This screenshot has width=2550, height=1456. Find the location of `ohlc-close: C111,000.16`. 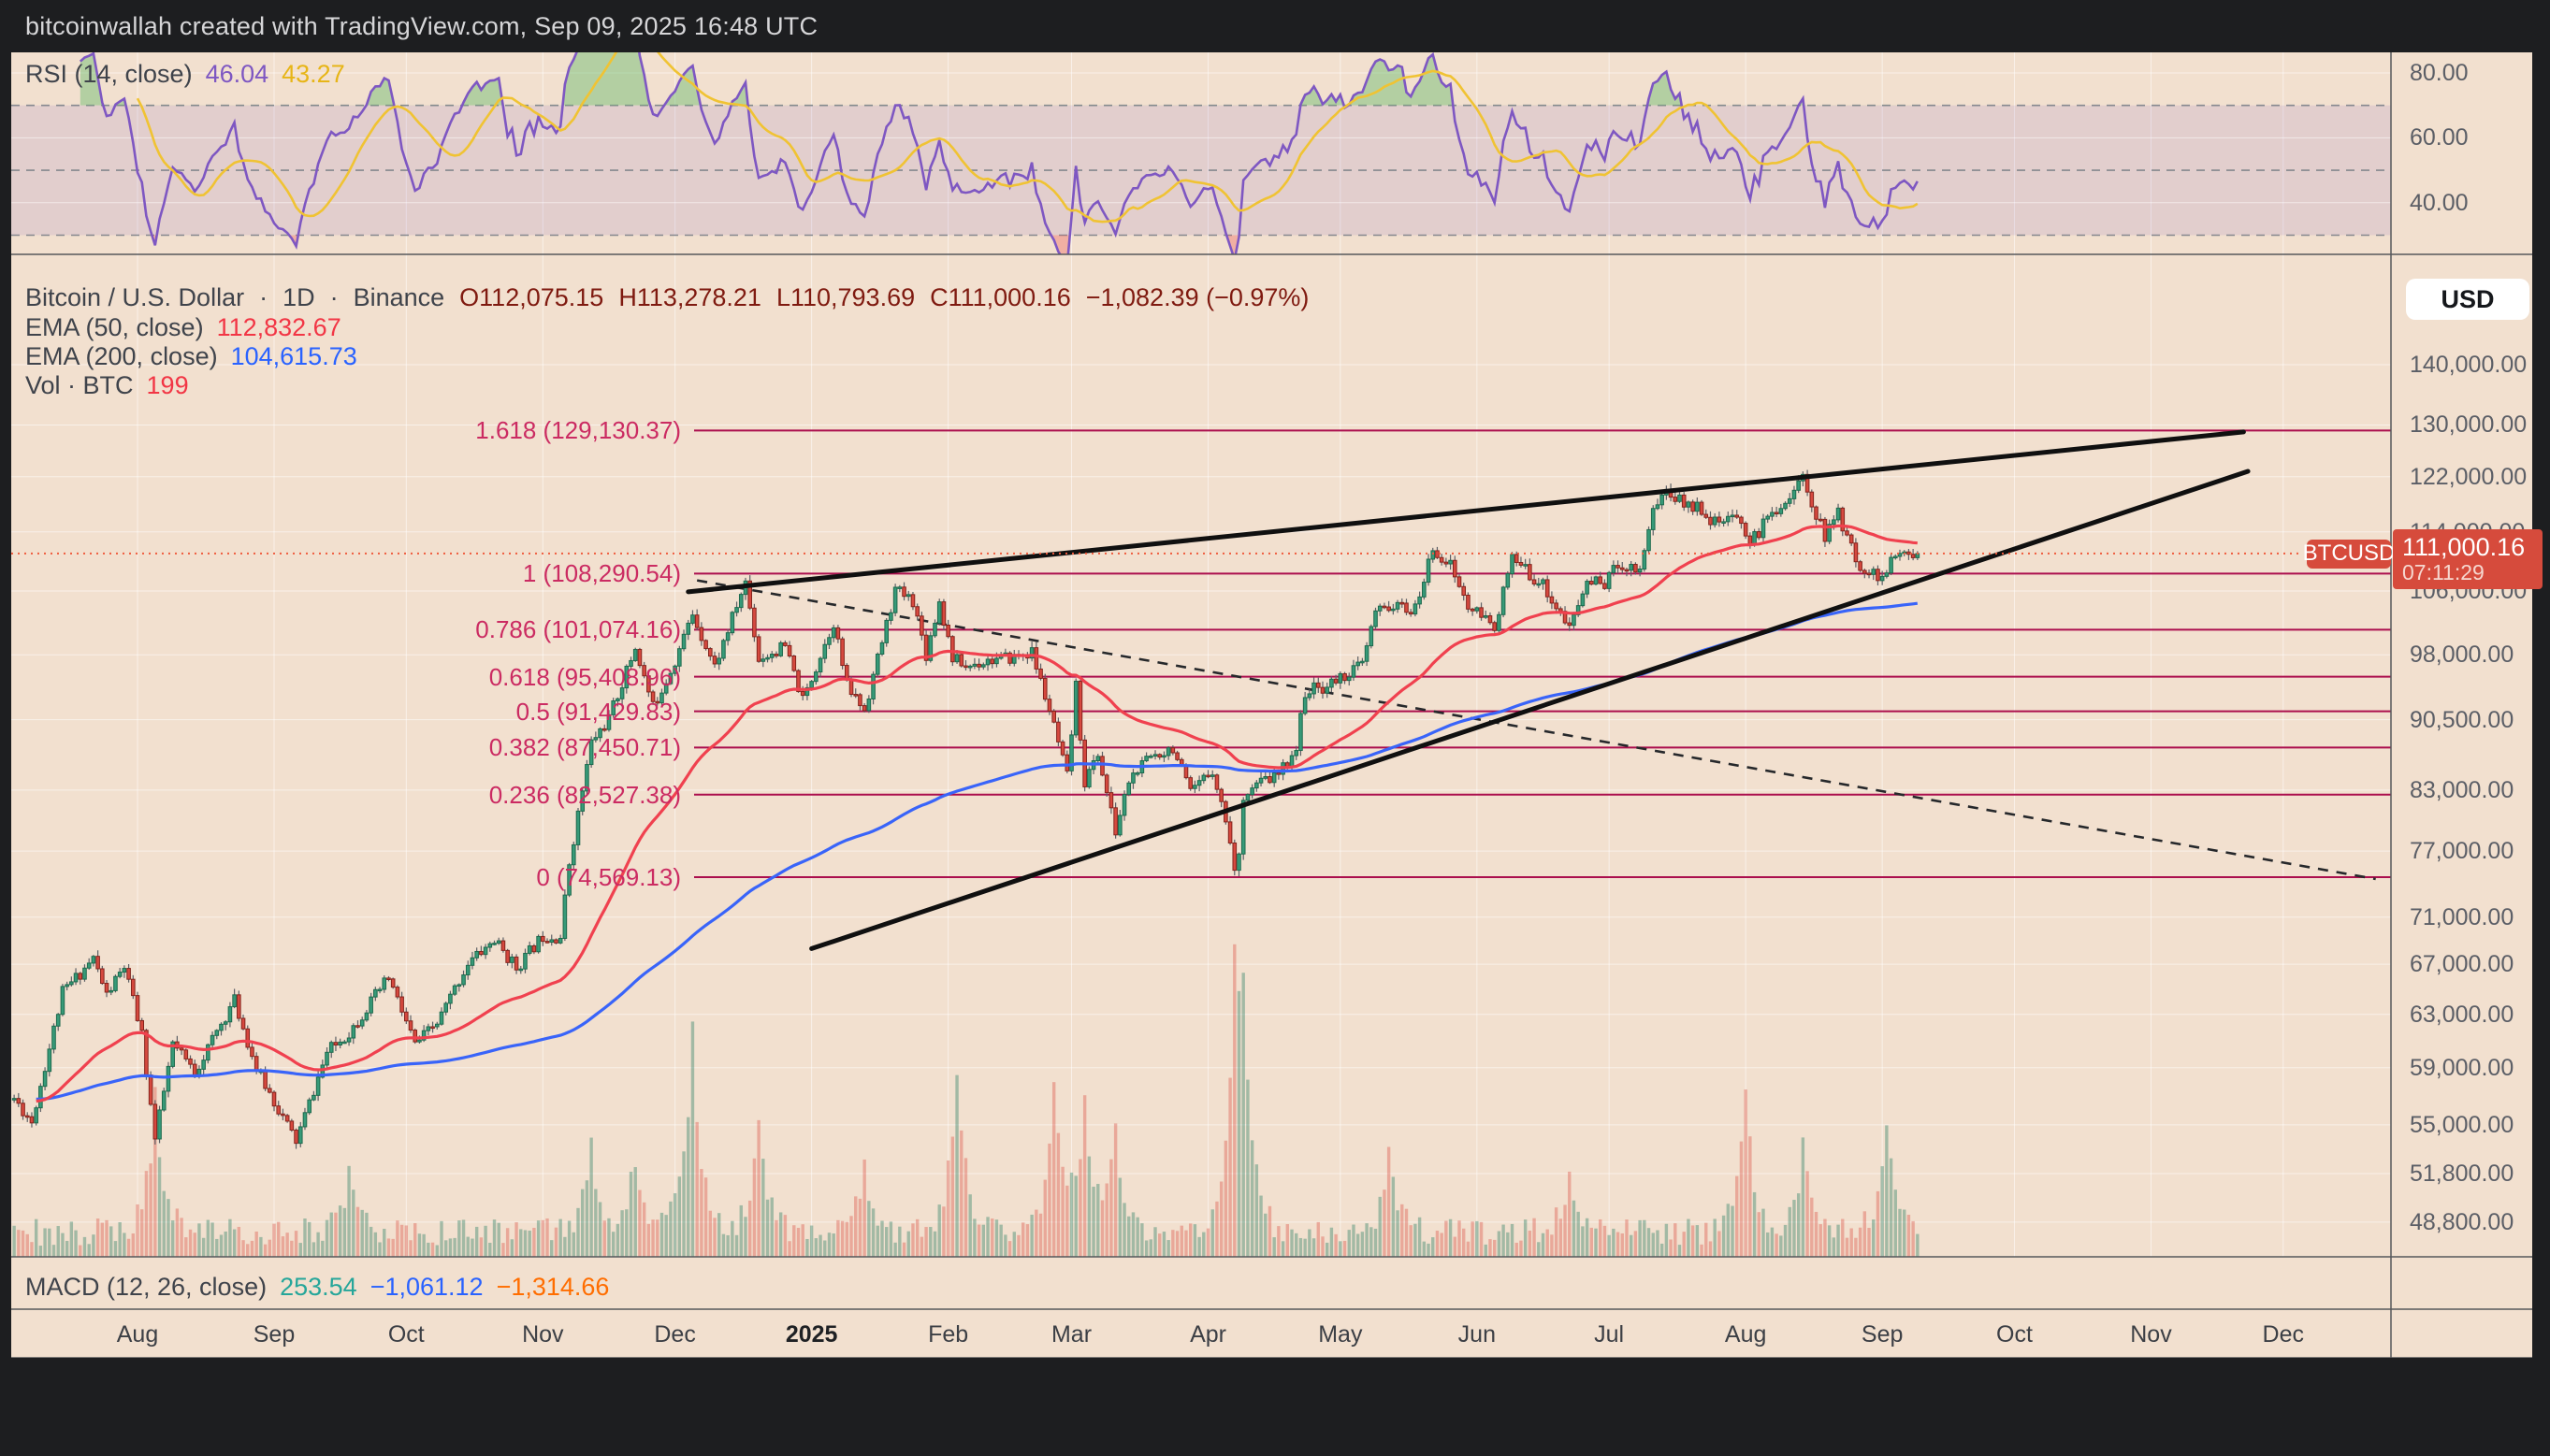

ohlc-close: C111,000.16 is located at coordinates (1001, 297).